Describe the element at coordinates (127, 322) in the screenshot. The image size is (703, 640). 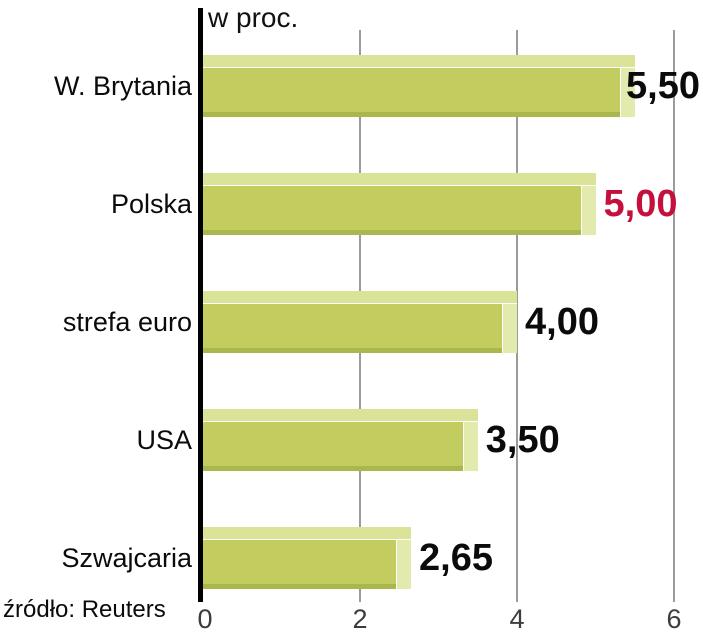
I see `category-label: strefa euro` at that location.